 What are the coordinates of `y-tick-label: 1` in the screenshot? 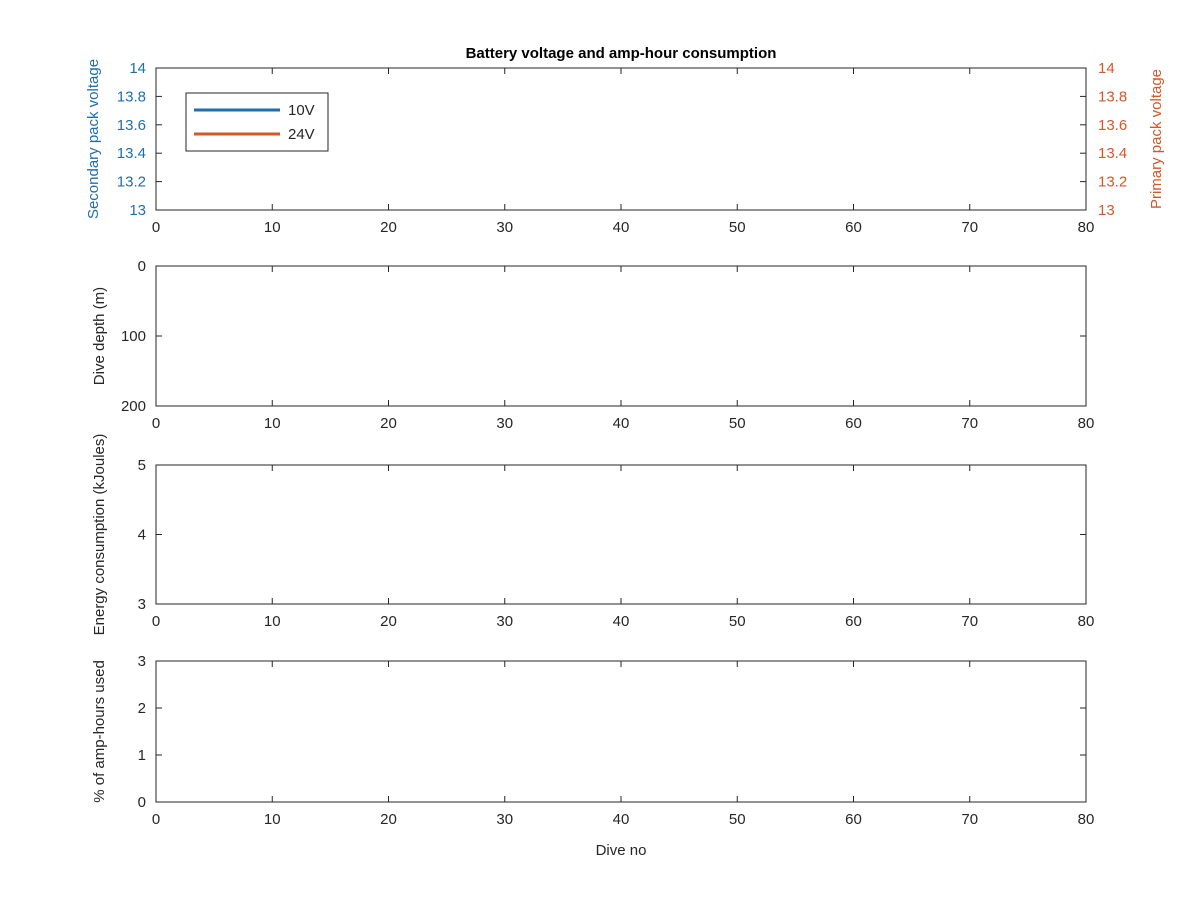 It's located at (142, 755).